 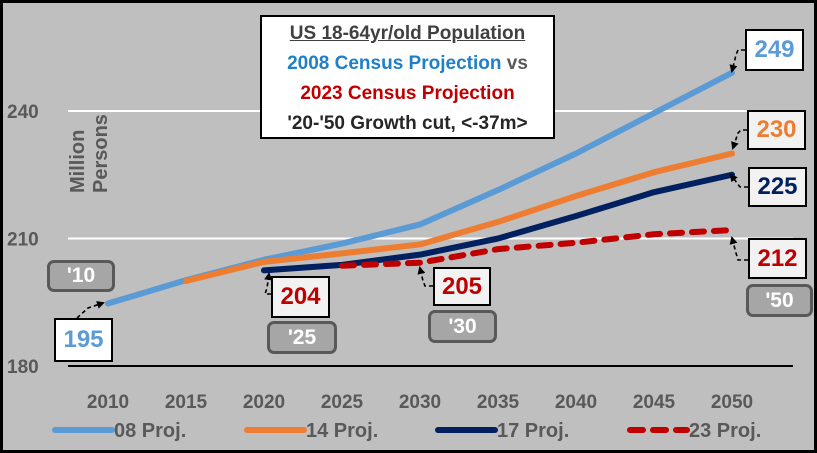 I want to click on x-tick-2050: 2050, so click(x=732, y=402).